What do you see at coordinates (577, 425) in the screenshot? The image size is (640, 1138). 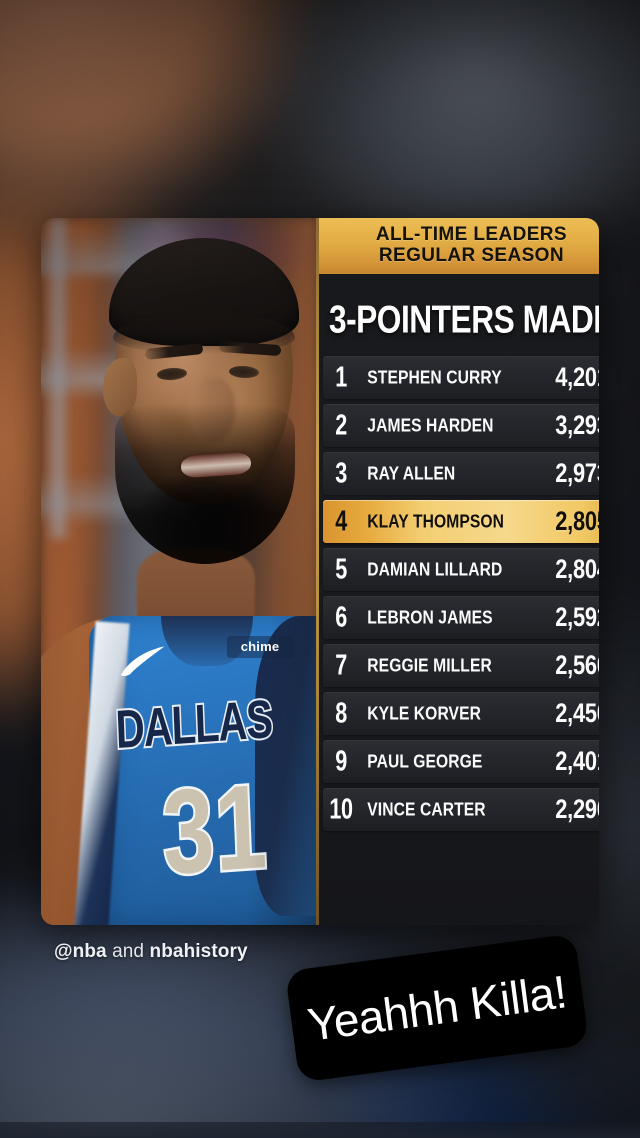 I see `row-value: 3,293` at bounding box center [577, 425].